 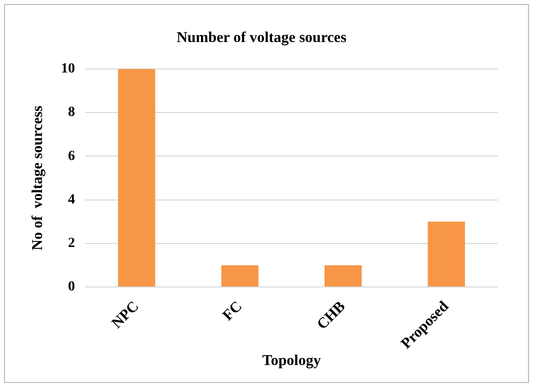 I want to click on y-tick-label: 4, so click(x=71, y=200).